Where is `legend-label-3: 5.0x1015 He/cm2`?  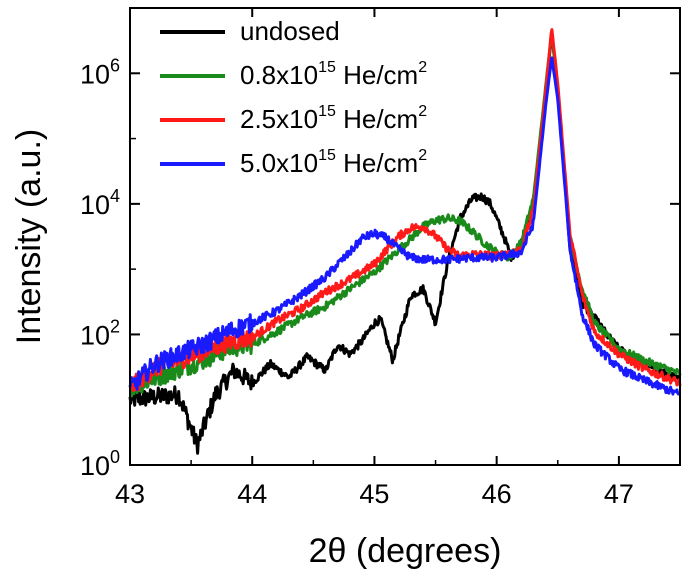
legend-label-3: 5.0x1015 He/cm2 is located at coordinates (333, 162).